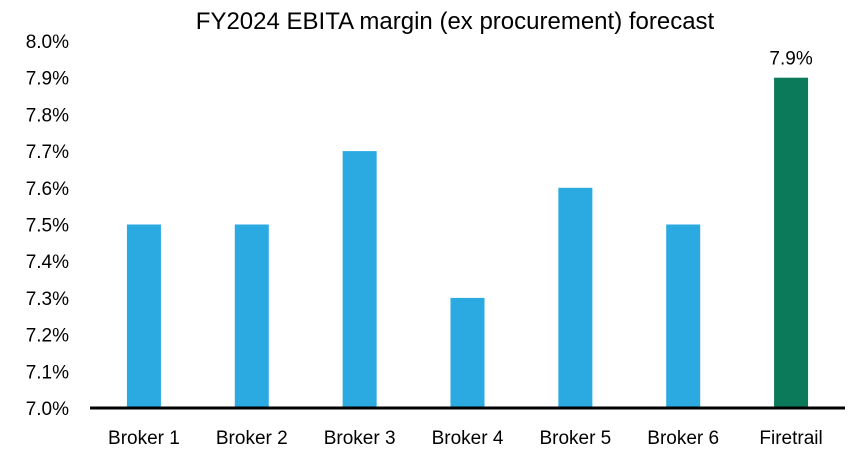 The image size is (858, 463). What do you see at coordinates (252, 438) in the screenshot?
I see `x-tick-label: Broker 2` at bounding box center [252, 438].